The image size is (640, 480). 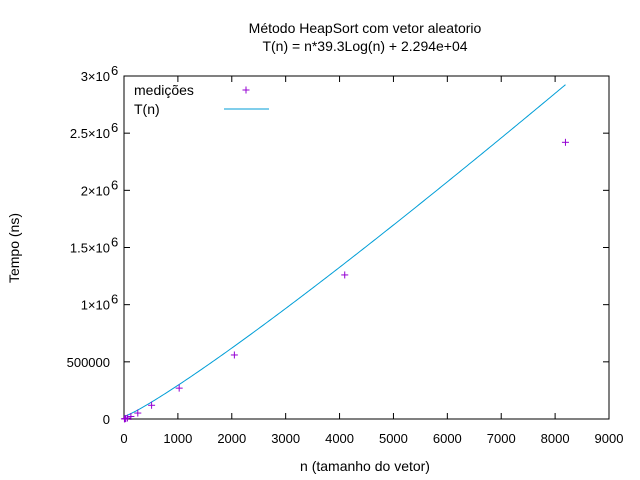 I want to click on y-tick-label: 0, so click(x=106, y=419).